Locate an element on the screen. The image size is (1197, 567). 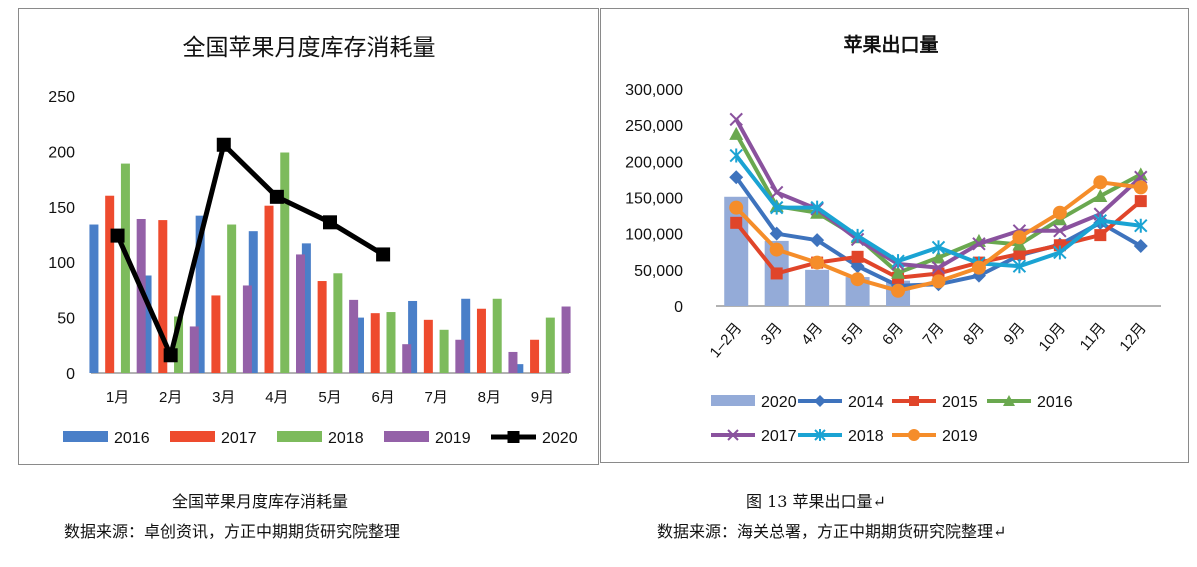
left-caption-source: 数据来源：卓创资讯，方正中期期货研究院整理 is located at coordinates (232, 531).